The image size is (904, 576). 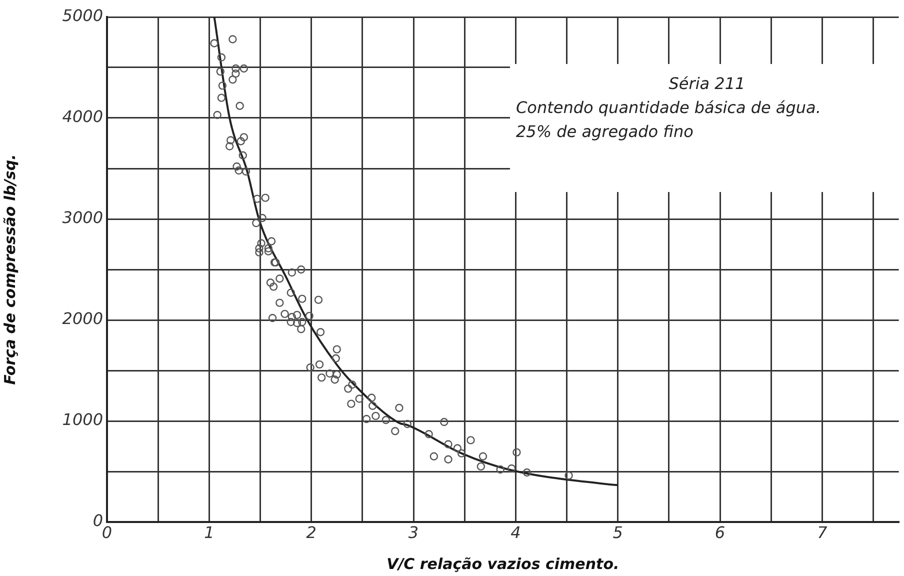 I want to click on y-tick-label: 2000, so click(x=82, y=318).